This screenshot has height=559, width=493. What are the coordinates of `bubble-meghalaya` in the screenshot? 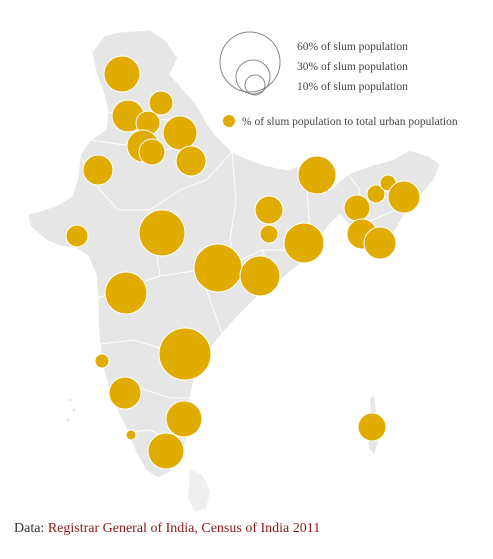 It's located at (357, 208).